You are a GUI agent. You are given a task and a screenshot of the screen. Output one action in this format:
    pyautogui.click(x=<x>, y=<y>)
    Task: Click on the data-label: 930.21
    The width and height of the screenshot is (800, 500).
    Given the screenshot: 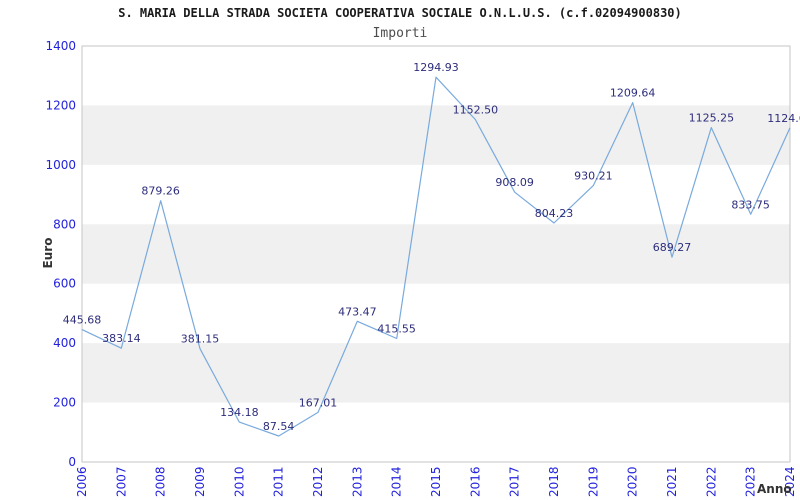 What is the action you would take?
    pyautogui.click(x=593, y=176)
    